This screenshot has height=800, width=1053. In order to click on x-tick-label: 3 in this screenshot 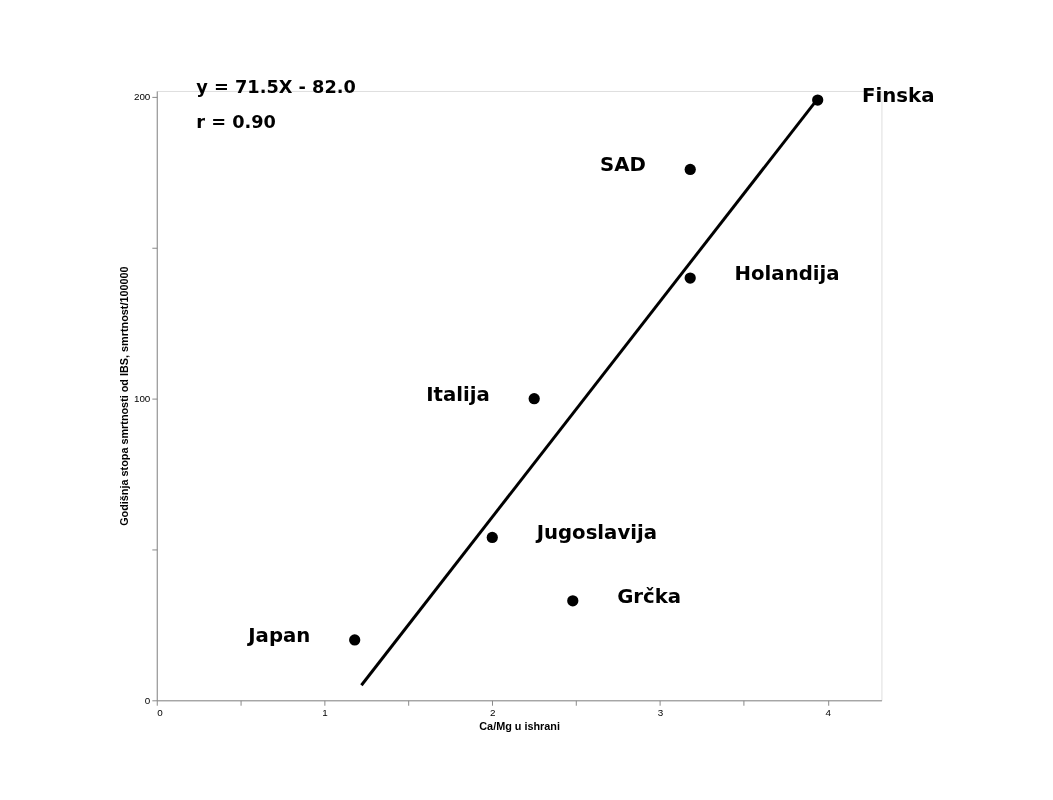, I will do `click(660, 712)`.